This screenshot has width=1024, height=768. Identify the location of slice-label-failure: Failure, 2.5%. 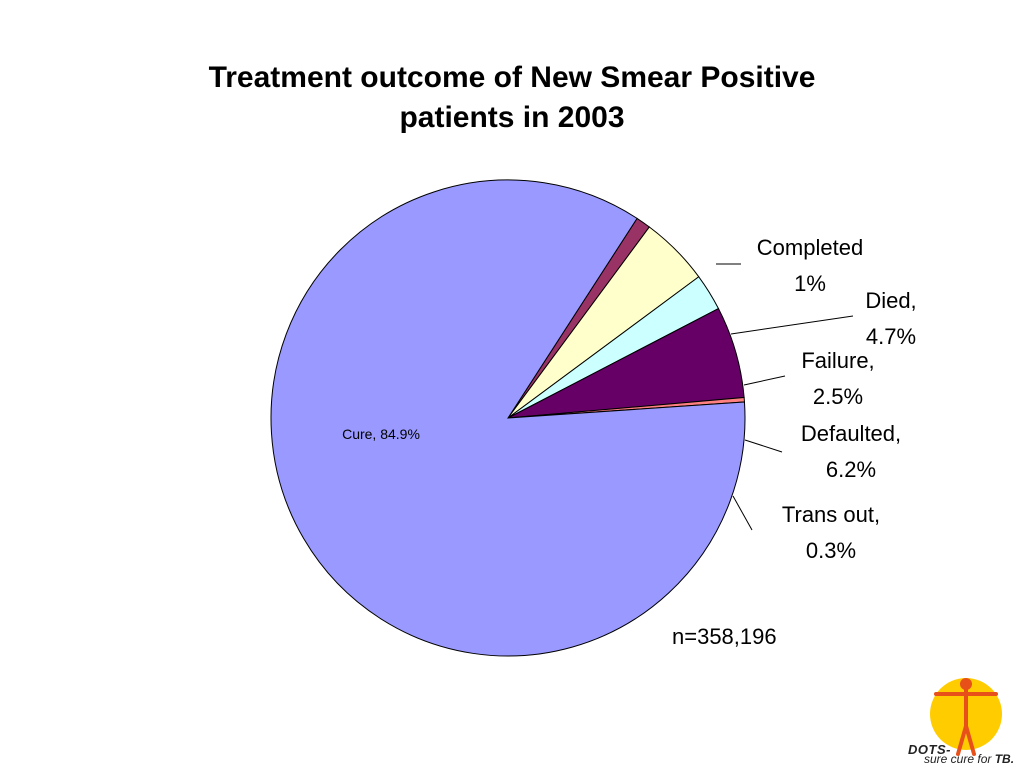
(837, 378).